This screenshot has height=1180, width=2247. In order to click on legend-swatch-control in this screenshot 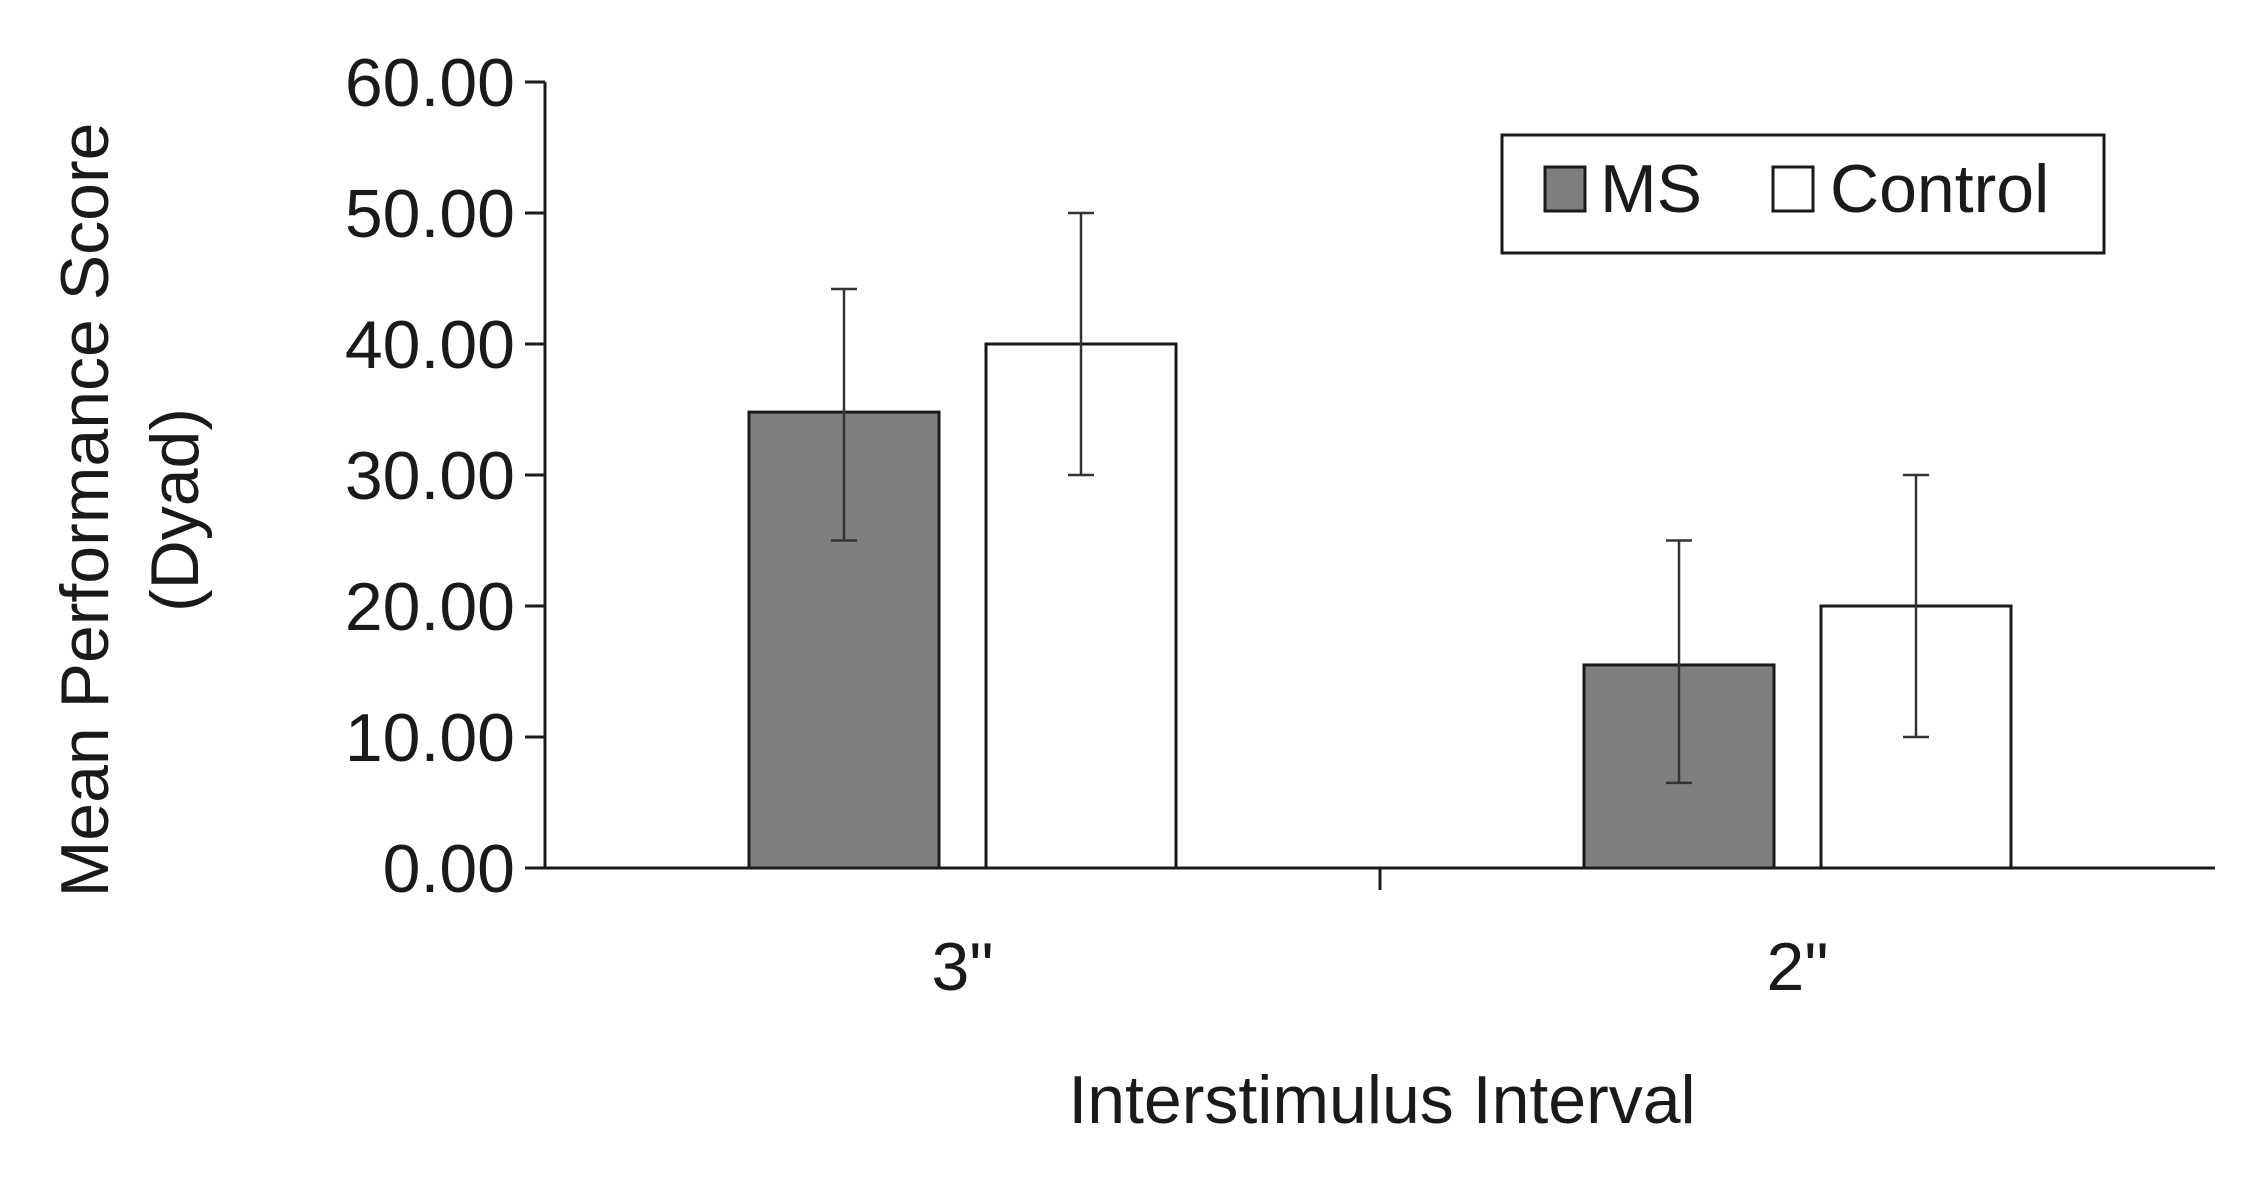, I will do `click(1793, 189)`.